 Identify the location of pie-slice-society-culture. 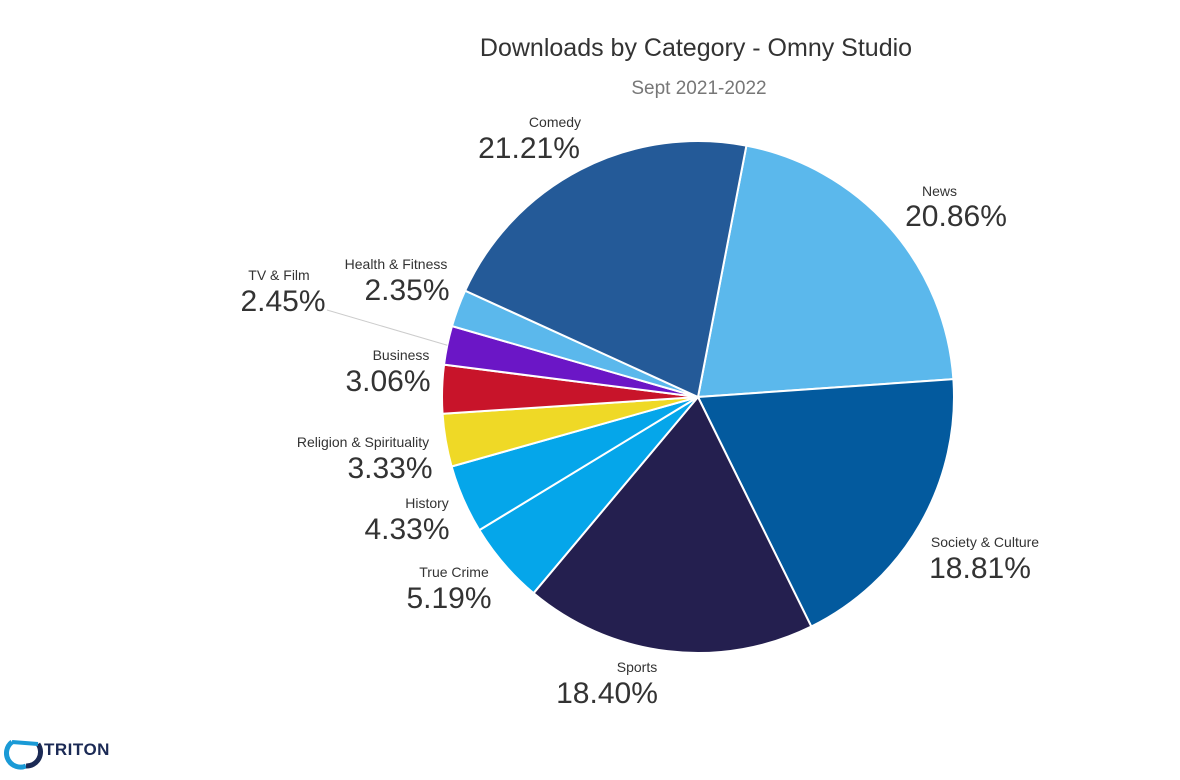
(825, 503).